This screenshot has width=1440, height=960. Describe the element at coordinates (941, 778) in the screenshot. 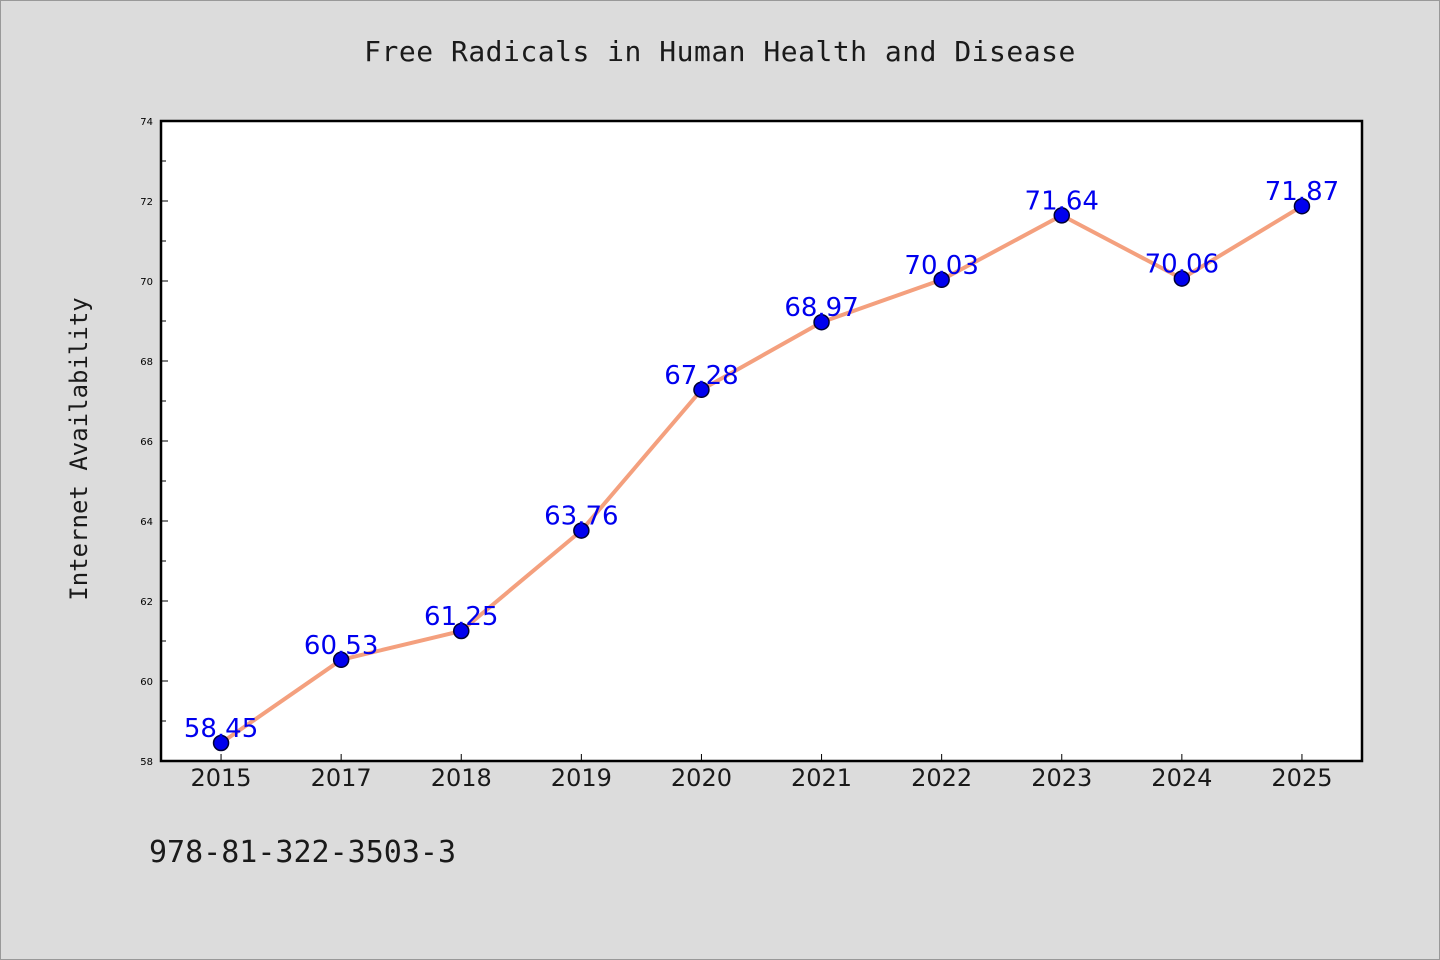

I see `x-tick-label: 2022` at that location.